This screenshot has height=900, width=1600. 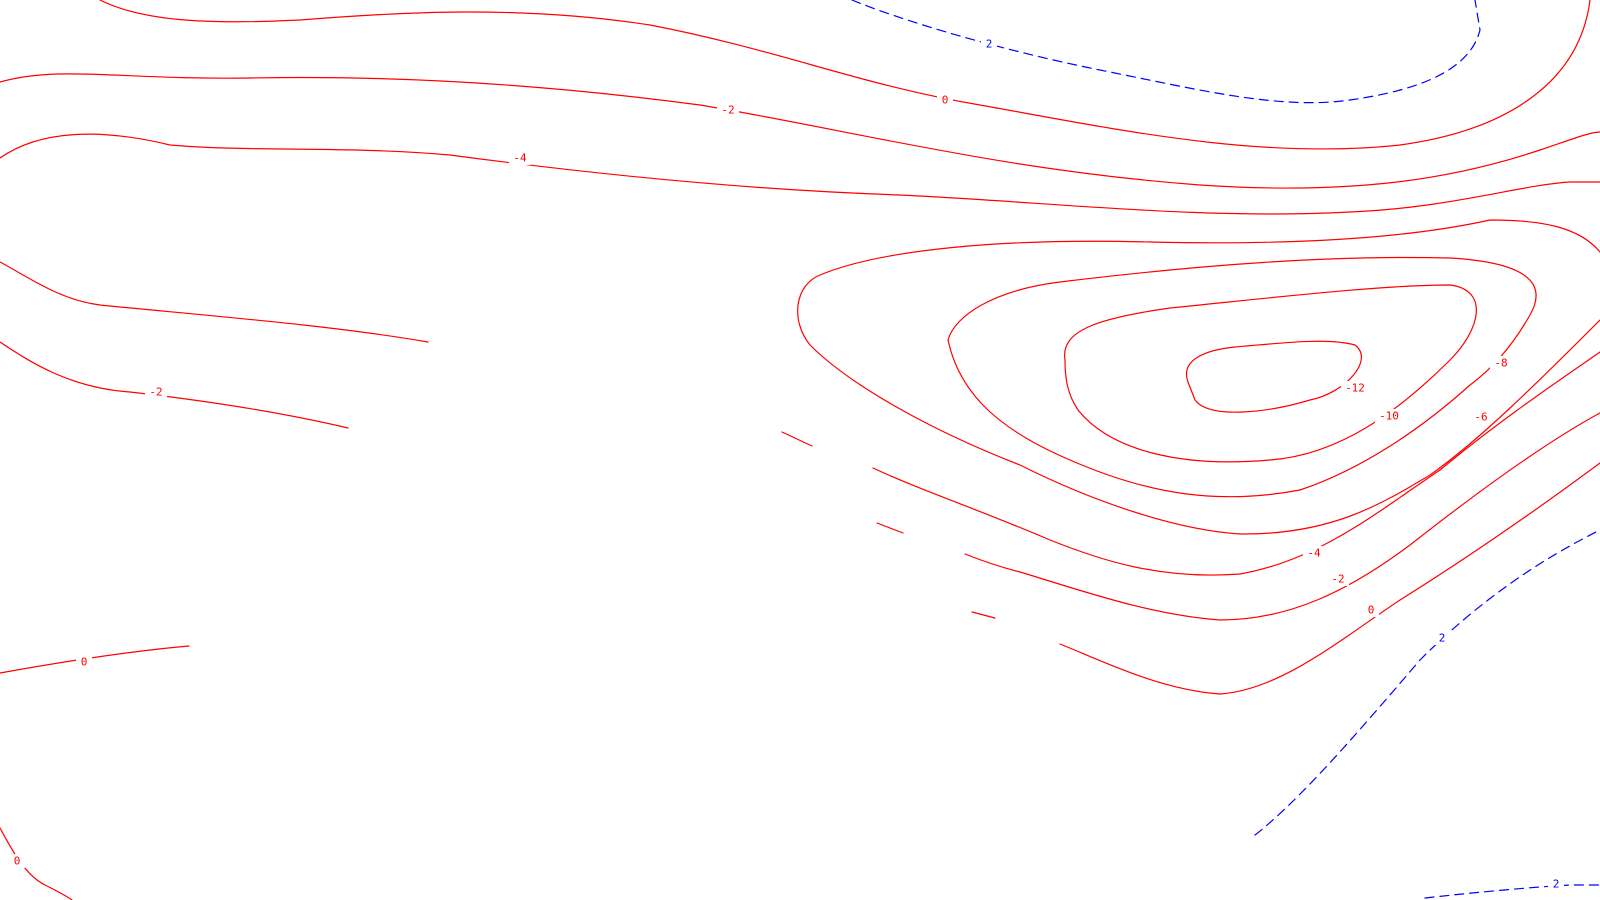 What do you see at coordinates (1556, 884) in the screenshot?
I see `contour-label-pos2-bottom: 2` at bounding box center [1556, 884].